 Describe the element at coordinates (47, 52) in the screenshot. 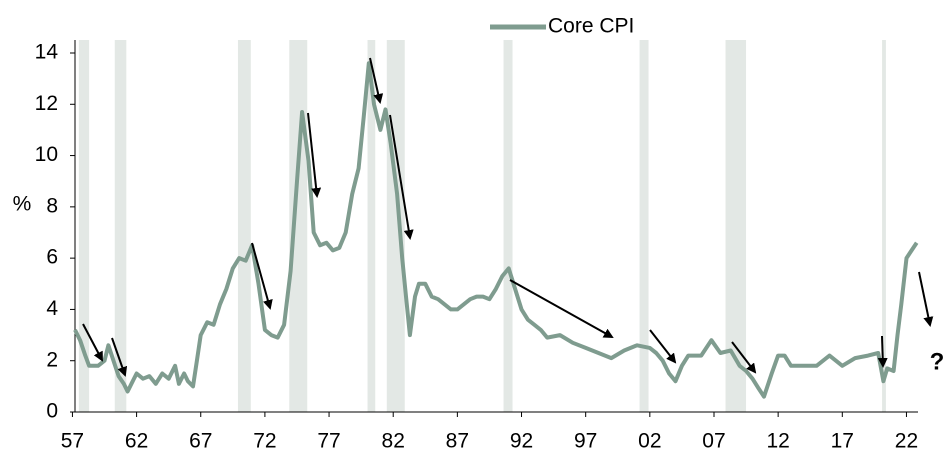

I see `y-tick-label: 14` at that location.